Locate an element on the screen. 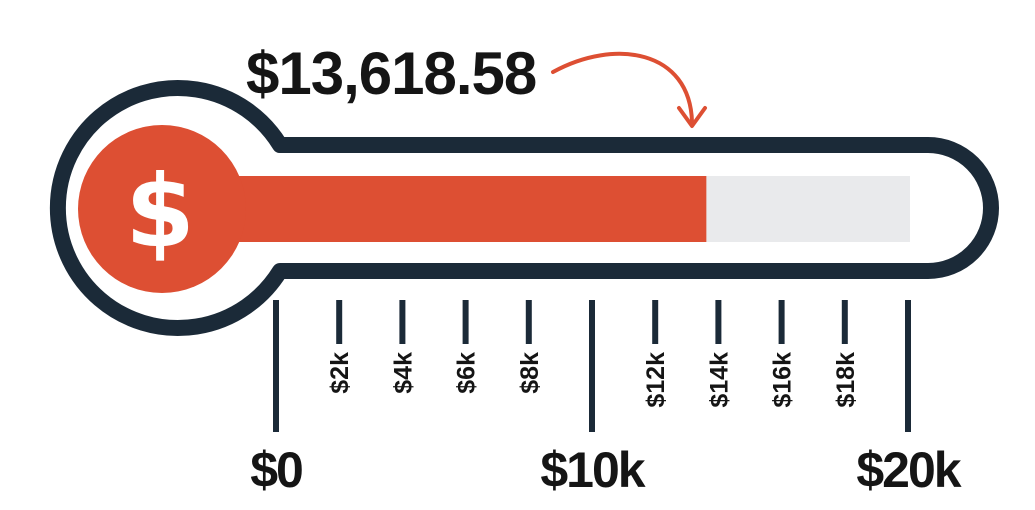 The height and width of the screenshot is (510, 1035). major-tick-label: $20k is located at coordinates (908, 470).